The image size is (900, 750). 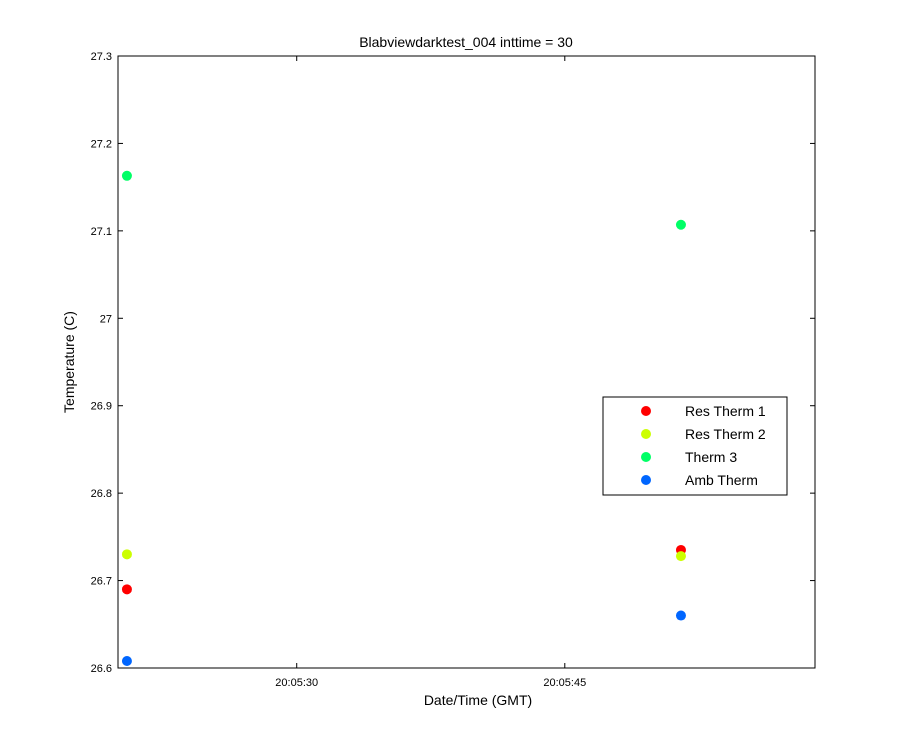 I want to click on legend: Res Therm 1 Res Therm 2 Therm 3 Amb Therm, so click(x=695, y=446).